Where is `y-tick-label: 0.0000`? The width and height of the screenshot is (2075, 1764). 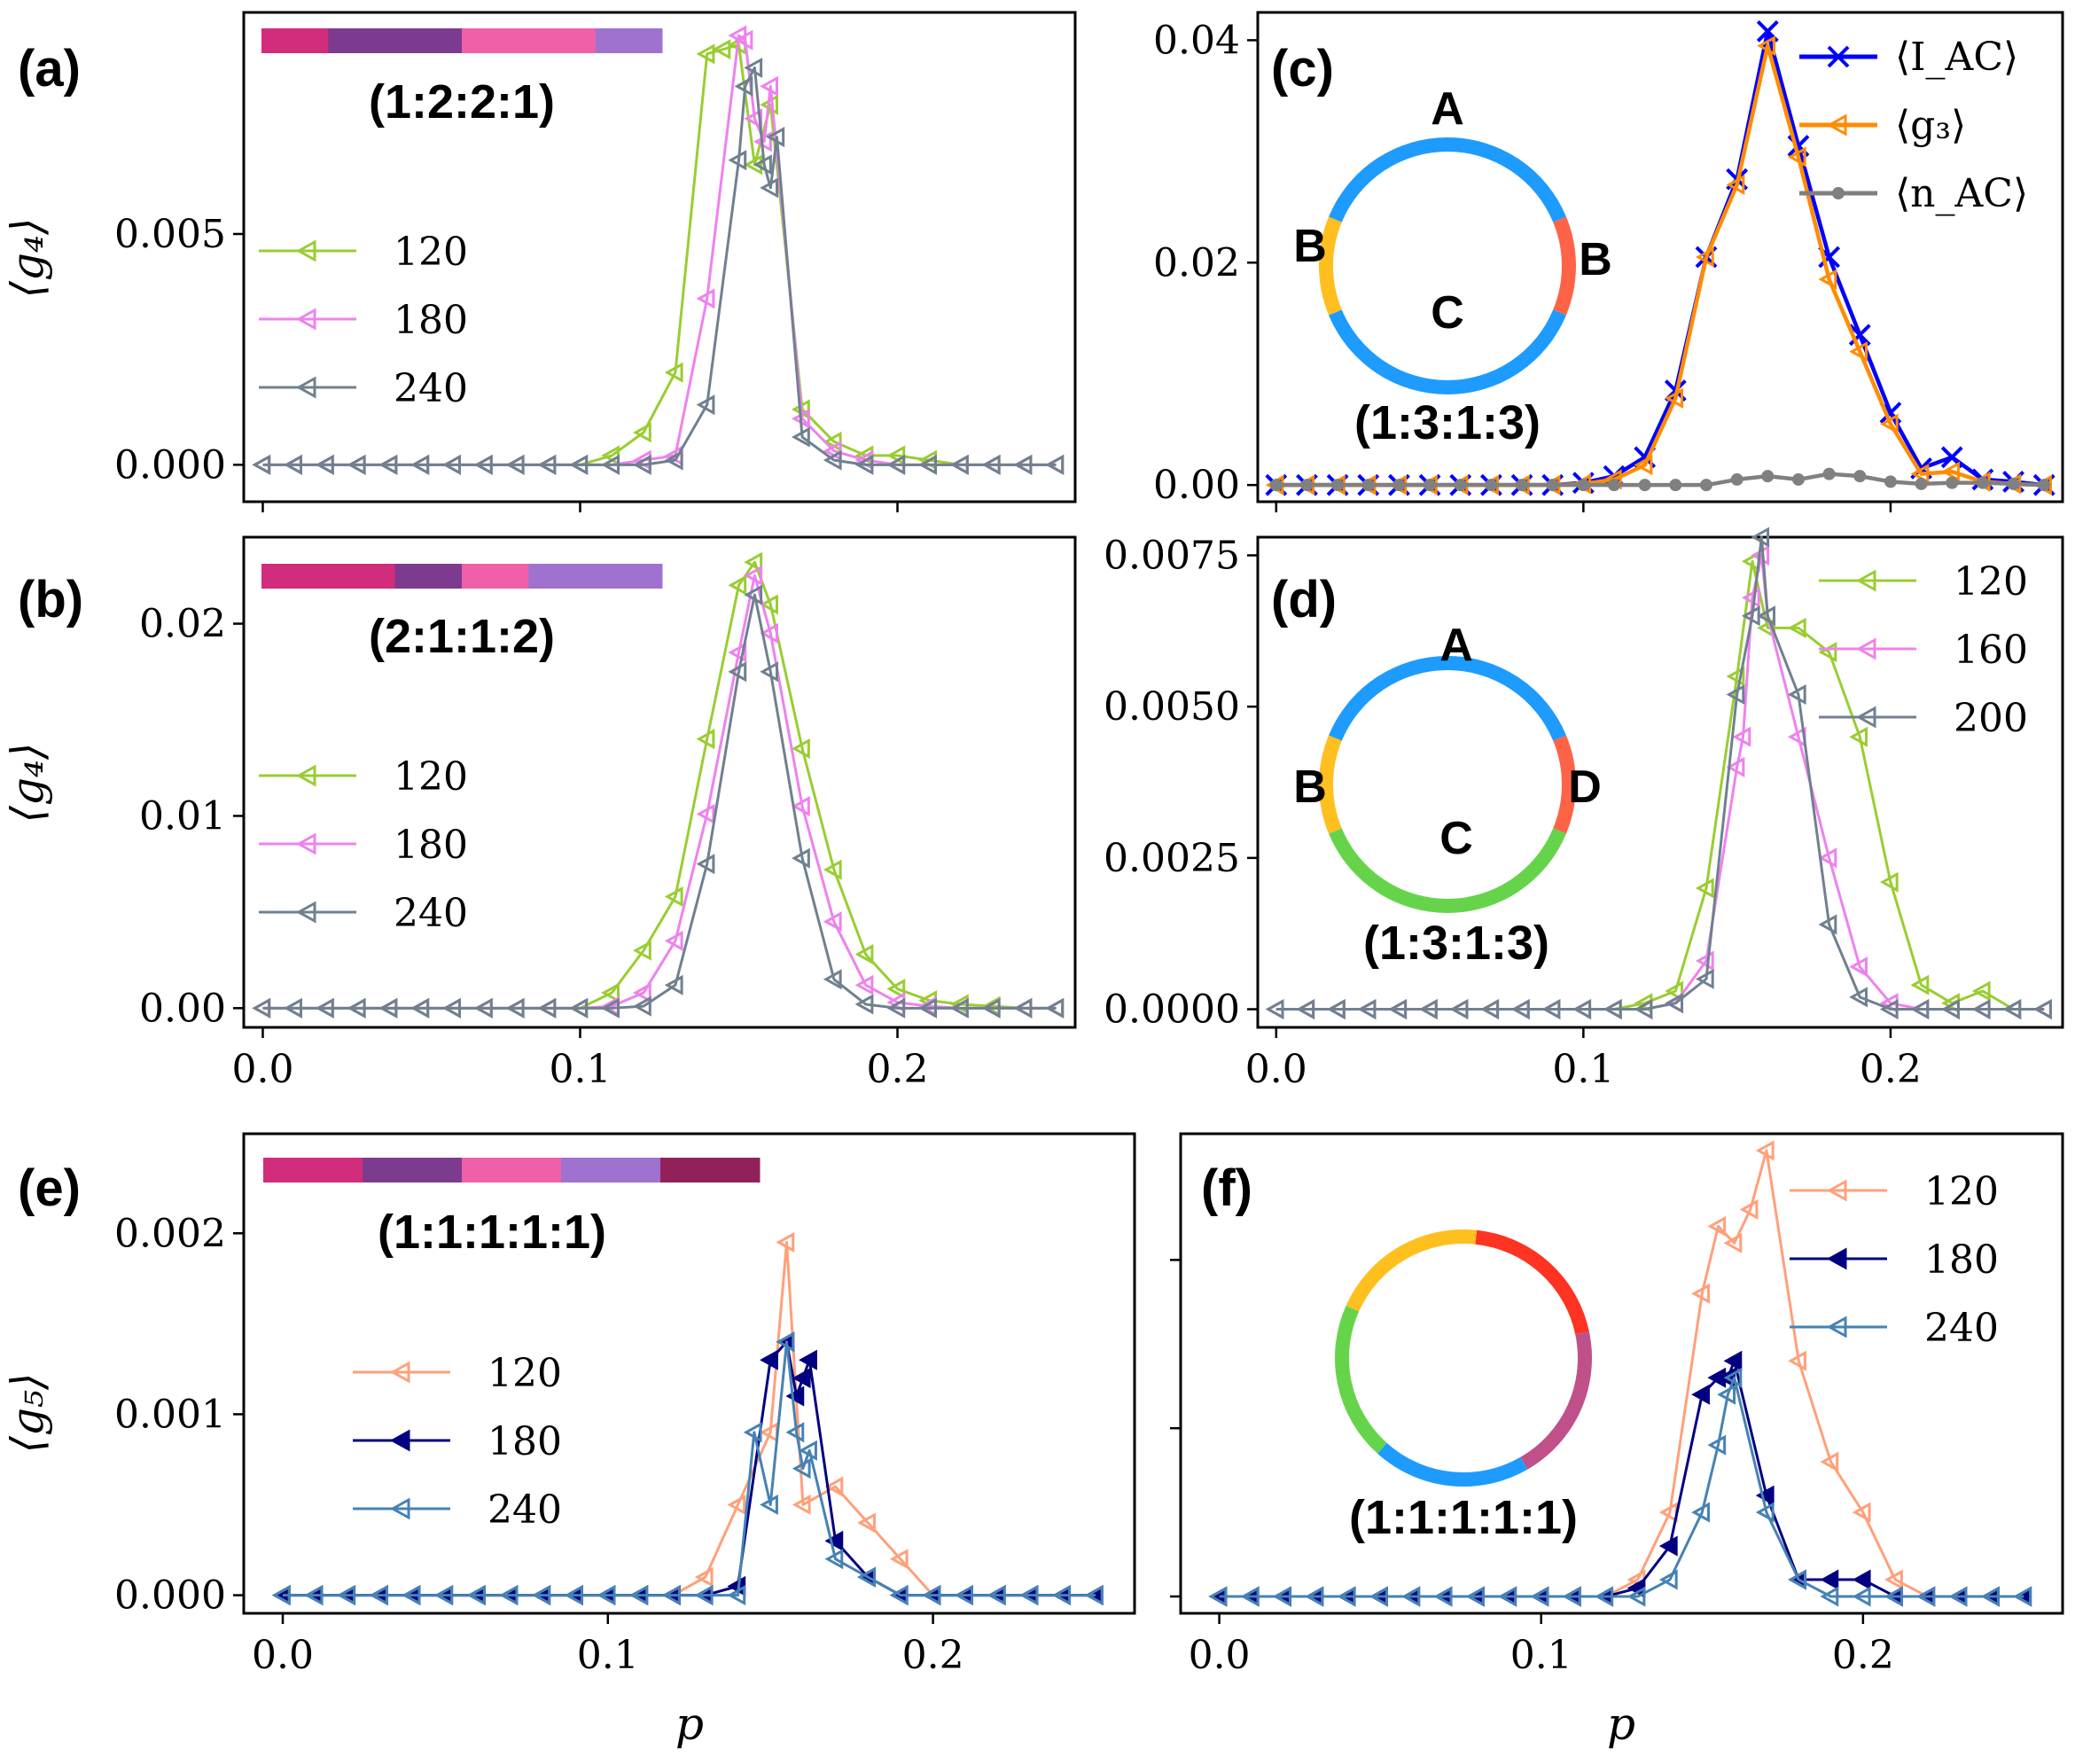 y-tick-label: 0.0000 is located at coordinates (1172, 1010).